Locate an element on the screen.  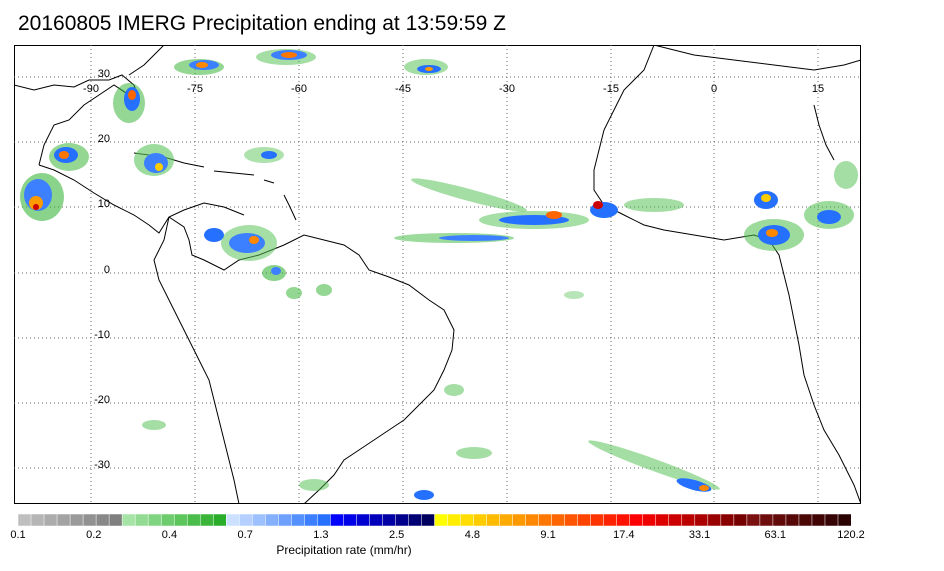
colorbar-tick-label: 0.2 is located at coordinates (94, 535).